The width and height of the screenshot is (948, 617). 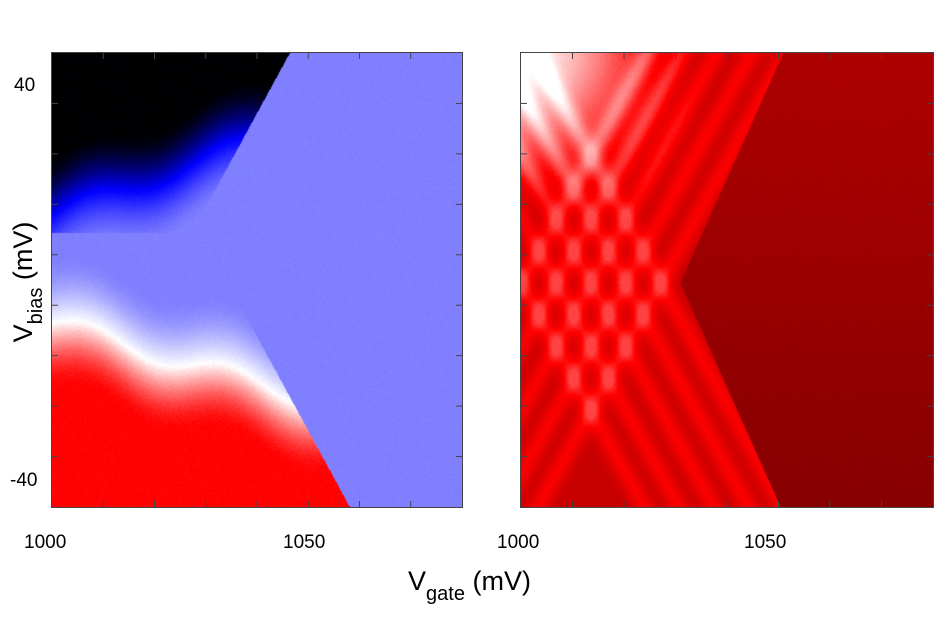 What do you see at coordinates (45, 542) in the screenshot?
I see `x-tick-label-left-1000: 1000` at bounding box center [45, 542].